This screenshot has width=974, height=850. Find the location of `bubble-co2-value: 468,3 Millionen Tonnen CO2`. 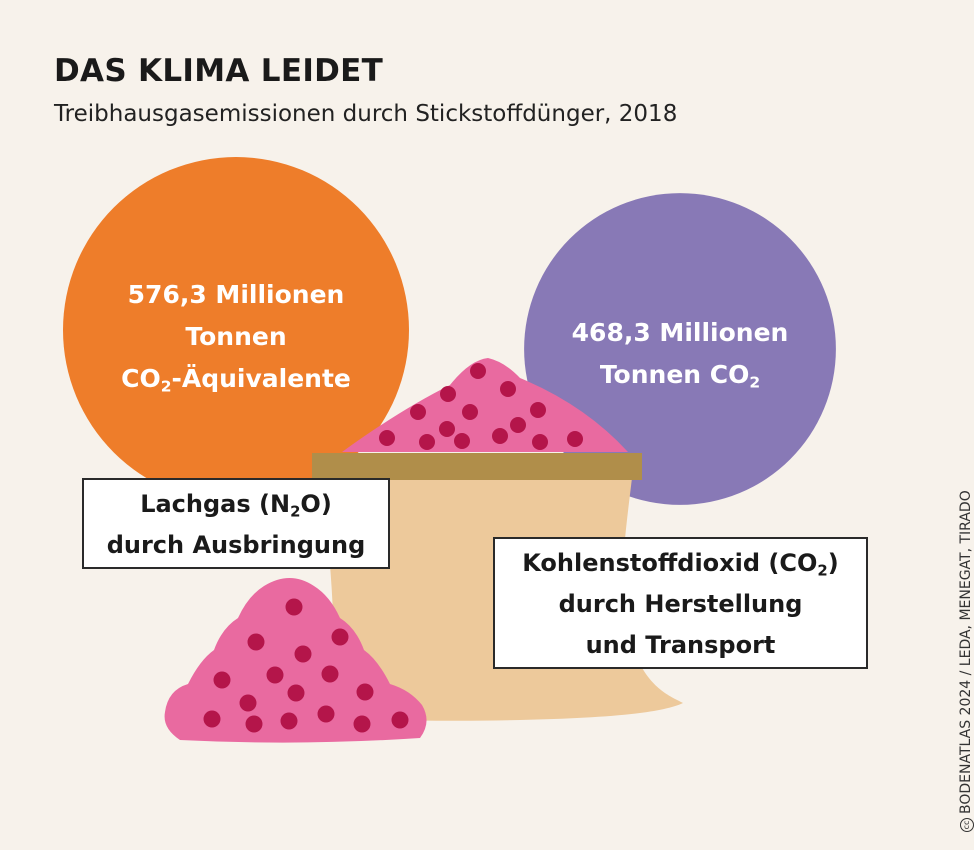

bubble-co2-value: 468,3 Millionen Tonnen CO2 is located at coordinates (680, 355).